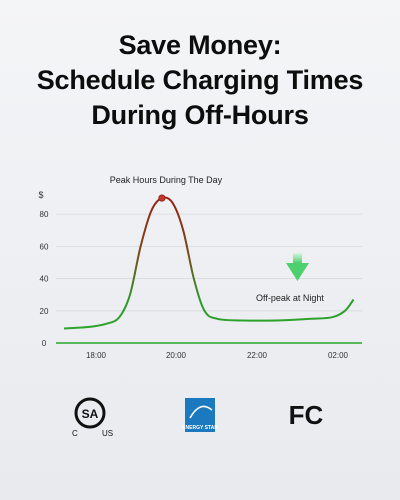  What do you see at coordinates (44, 311) in the screenshot?
I see `y-tick-label: 20` at bounding box center [44, 311].